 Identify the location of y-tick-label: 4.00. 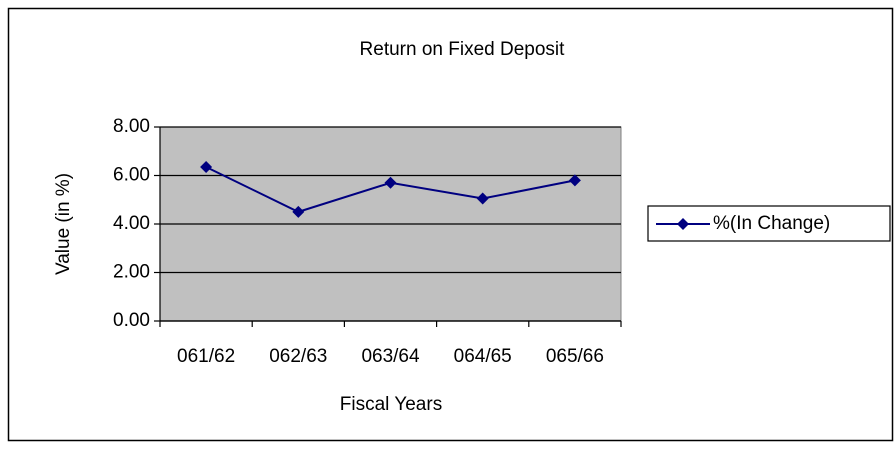
(131, 223).